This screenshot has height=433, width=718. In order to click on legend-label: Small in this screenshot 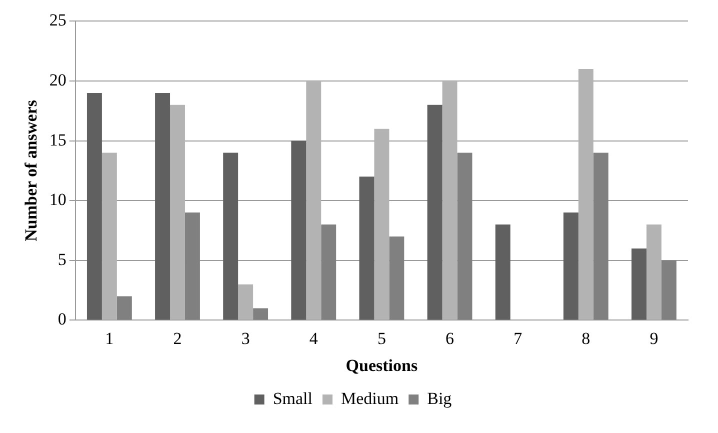, I will do `click(292, 398)`.